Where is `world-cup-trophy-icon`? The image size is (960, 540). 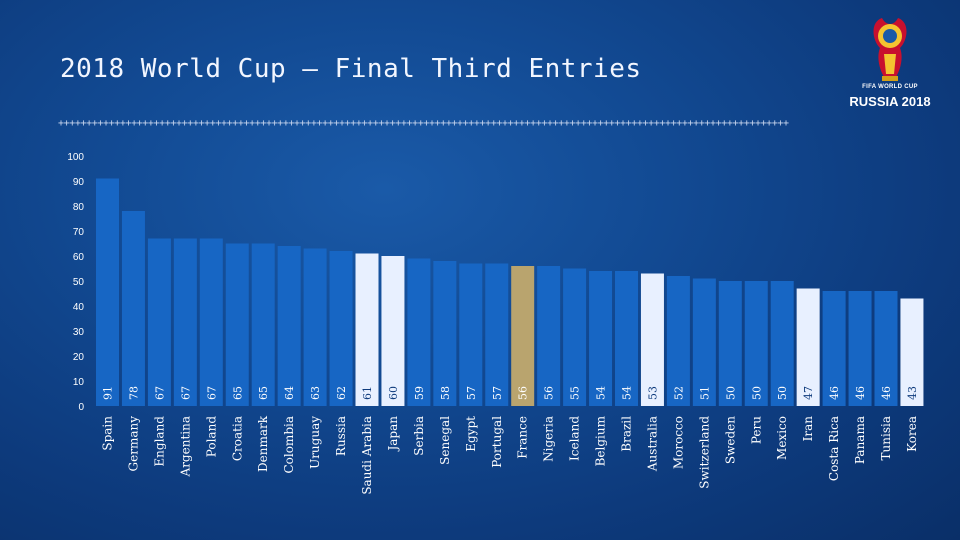 world-cup-trophy-icon is located at coordinates (890, 49).